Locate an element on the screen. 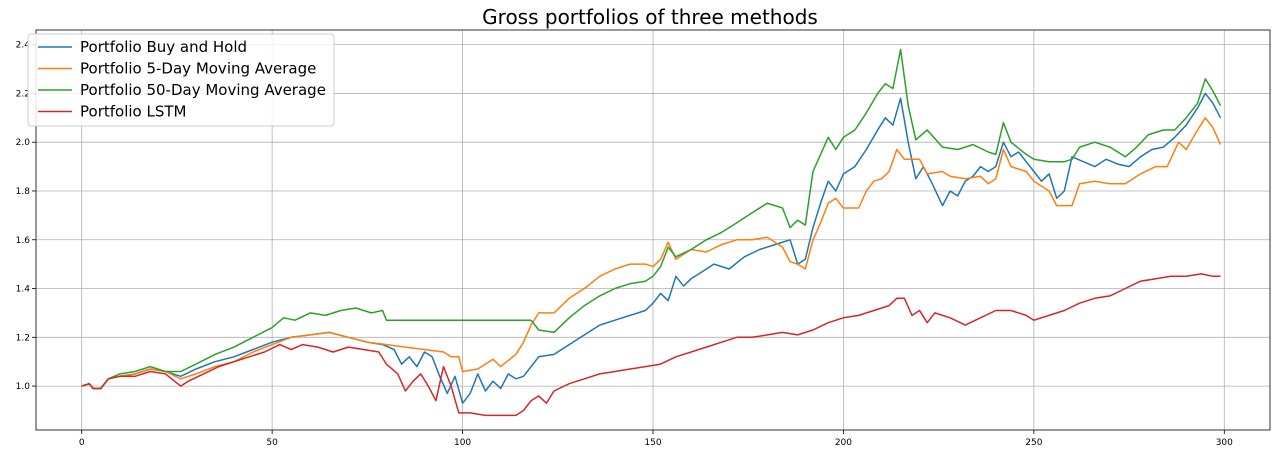 The height and width of the screenshot is (455, 1288). x-tick-label: 50 is located at coordinates (272, 443).